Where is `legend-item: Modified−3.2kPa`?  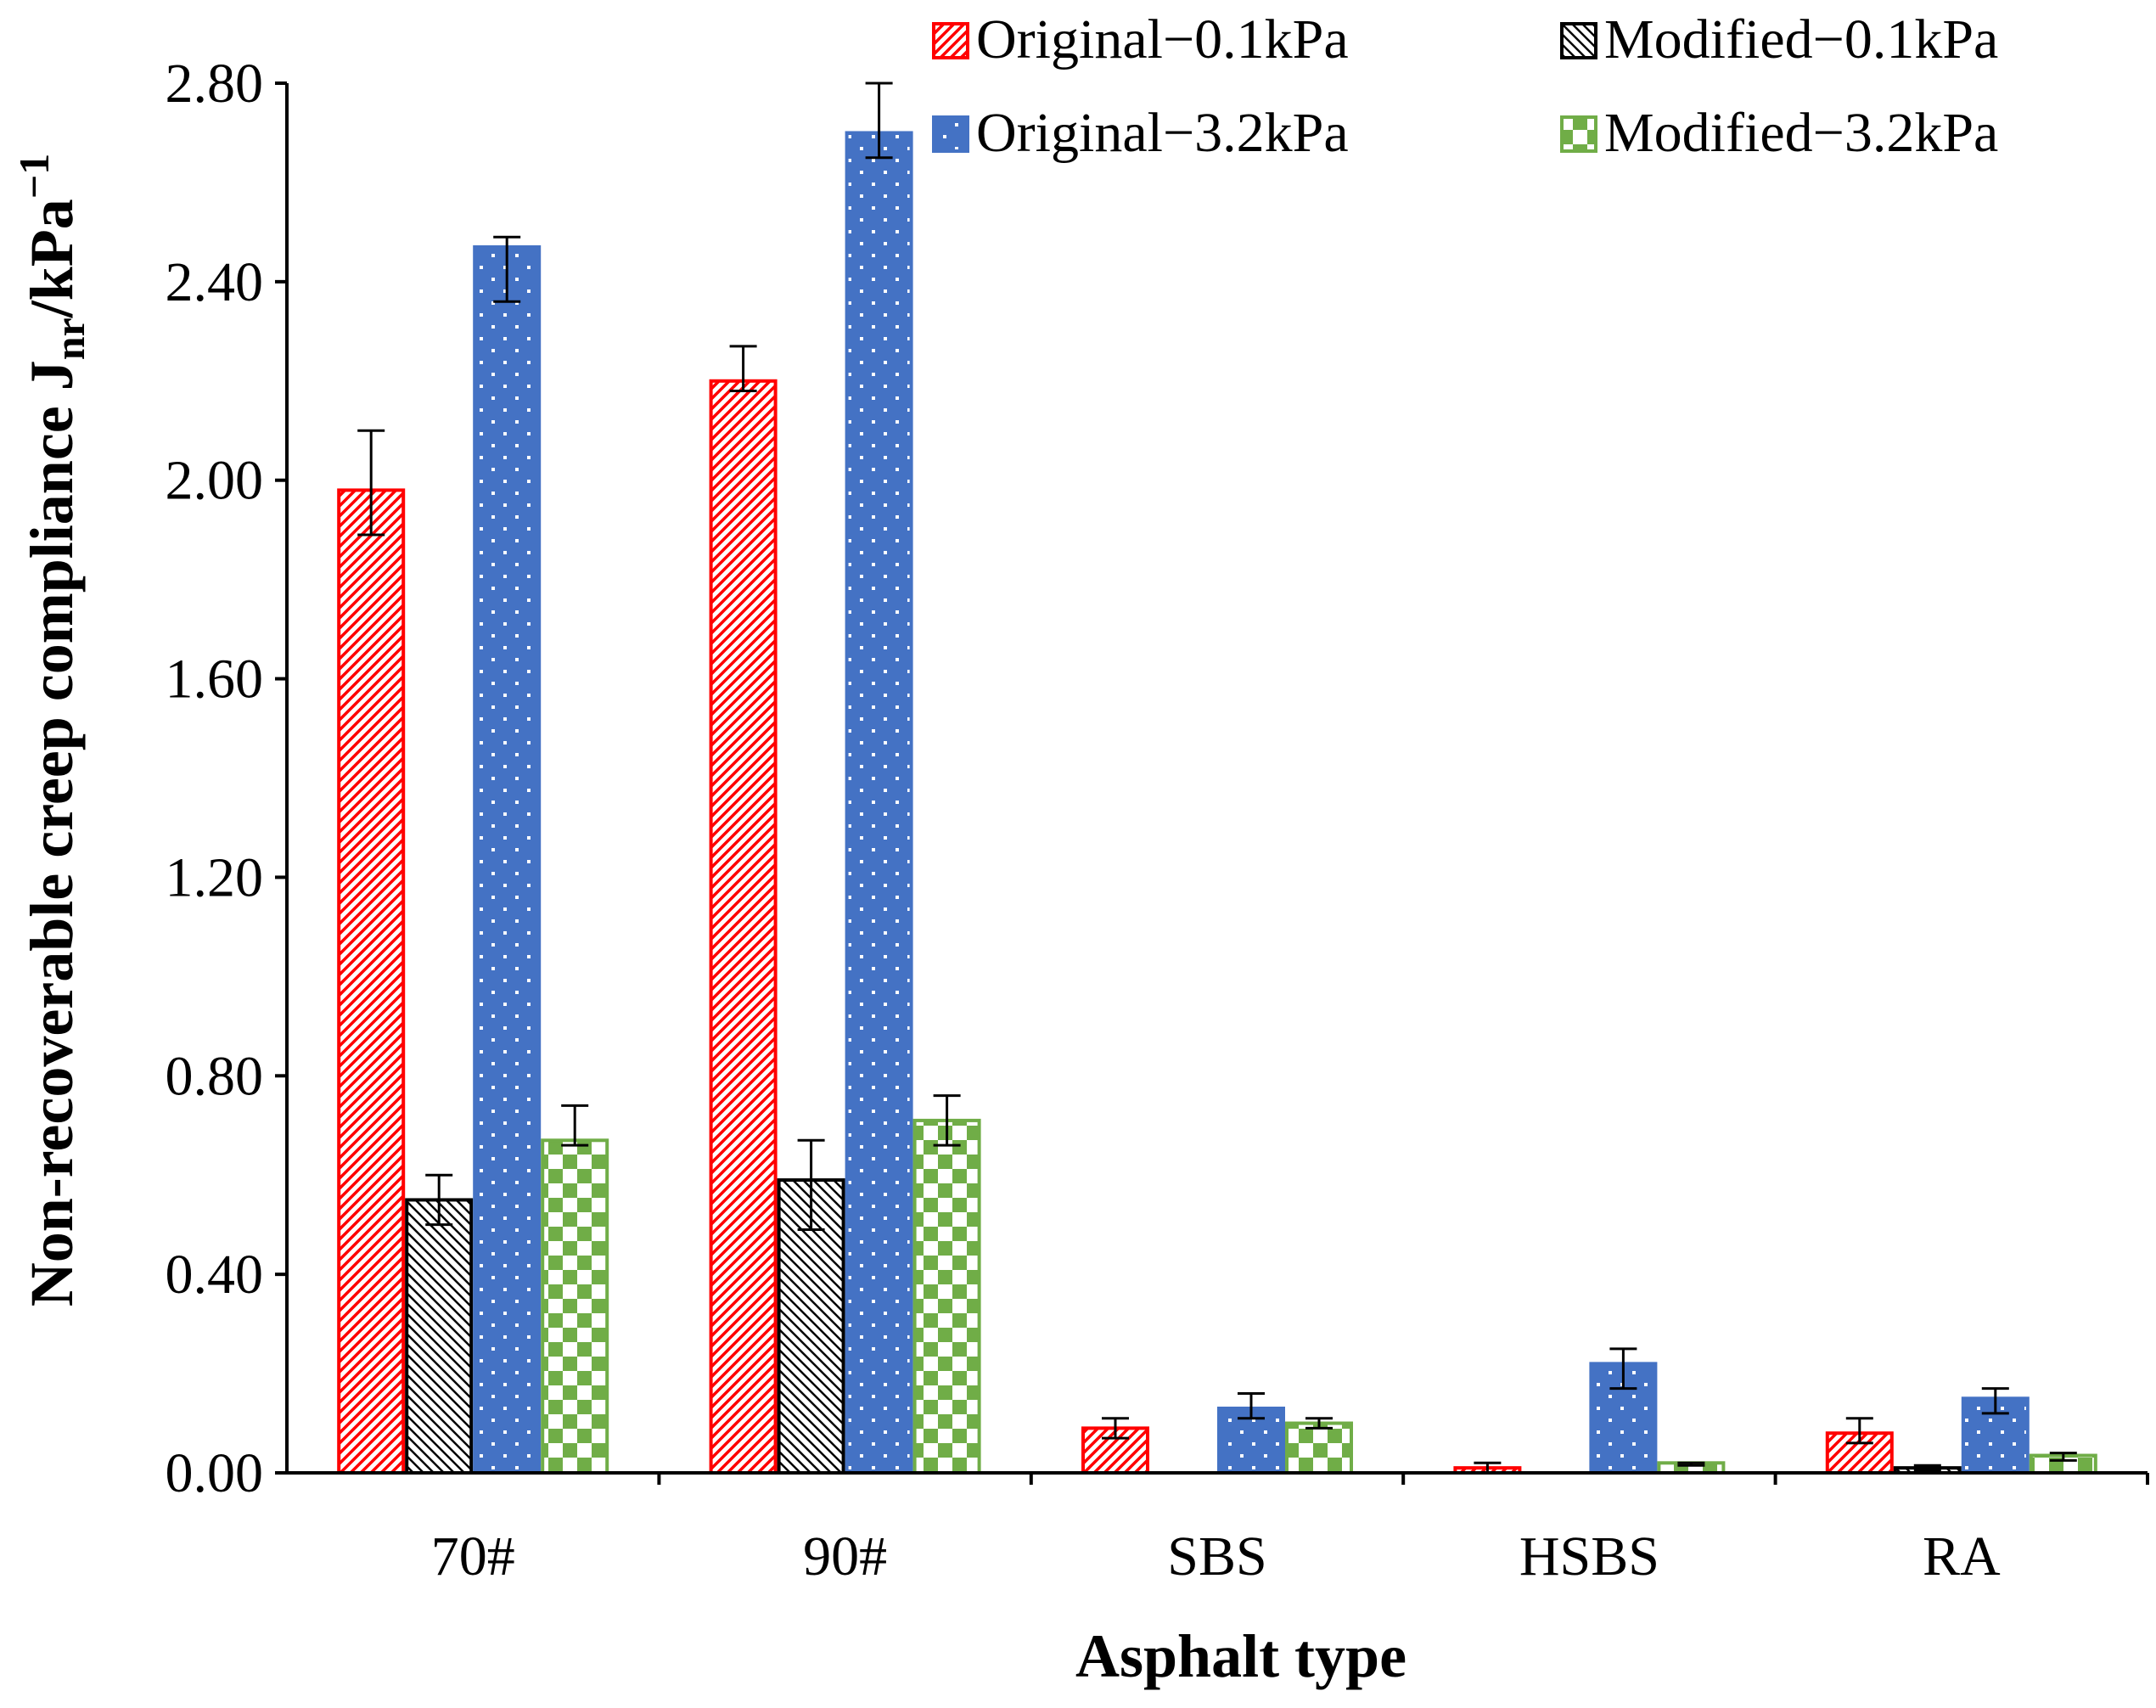
legend-item: Modified−3.2kPa is located at coordinates (1779, 133).